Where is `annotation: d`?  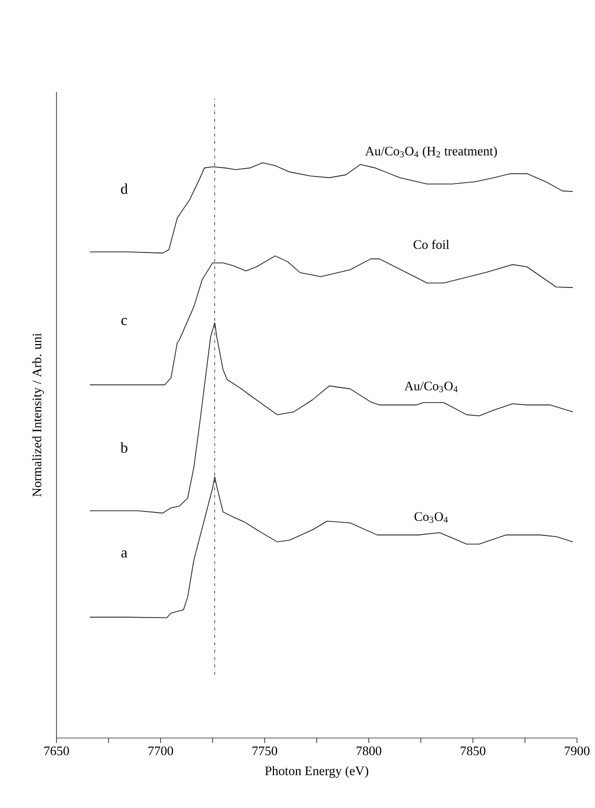
annotation: d is located at coordinates (124, 188).